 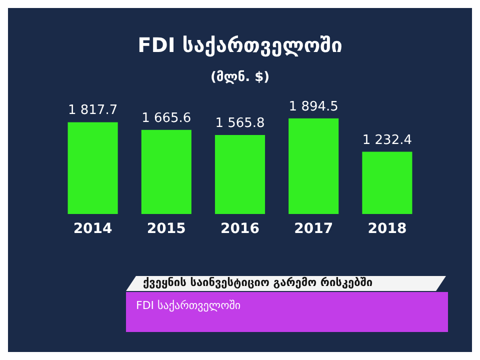 I want to click on x-tick-label: 2015, so click(x=166, y=229).